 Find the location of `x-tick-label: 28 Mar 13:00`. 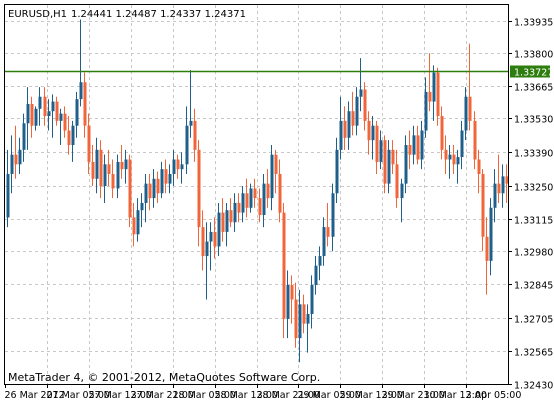

x-tick-label: 28 Mar 13:00 is located at coordinates (246, 395).